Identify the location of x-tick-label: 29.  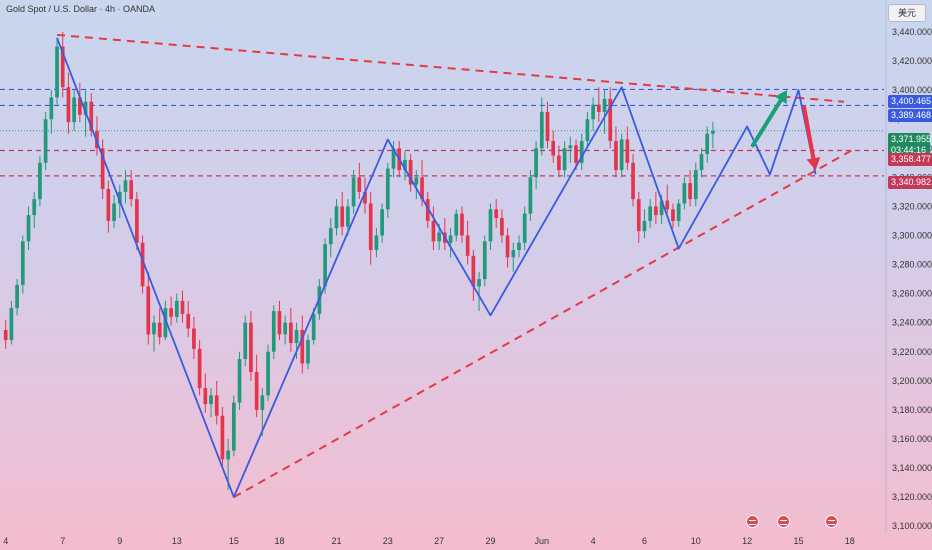
(490, 541).